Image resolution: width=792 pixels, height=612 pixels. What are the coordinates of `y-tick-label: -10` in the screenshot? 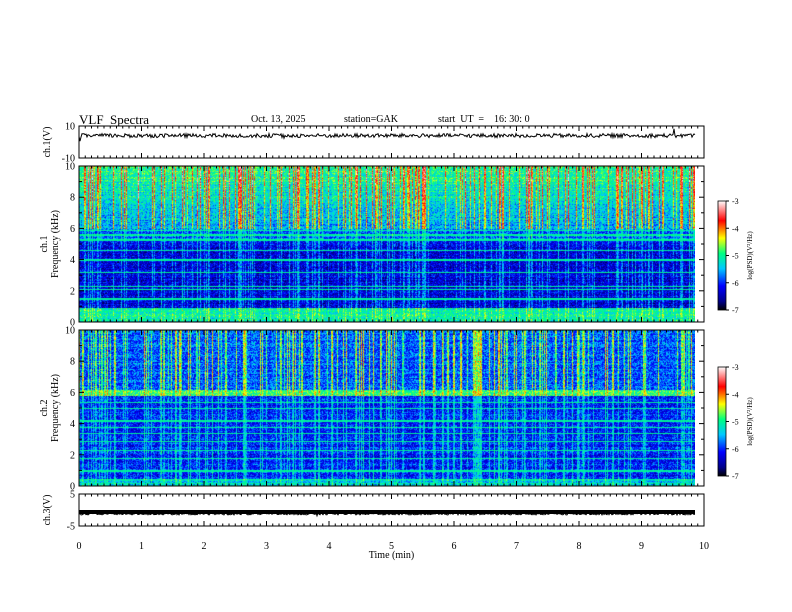 It's located at (68, 159).